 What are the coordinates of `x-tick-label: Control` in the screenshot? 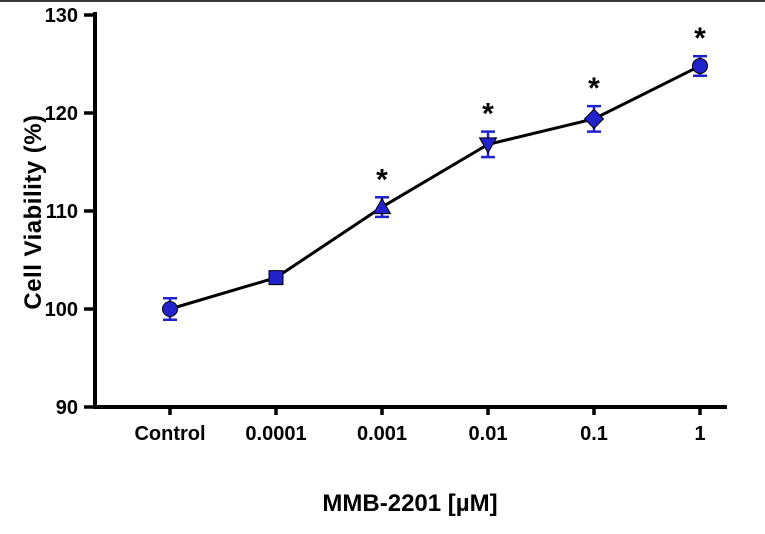 It's located at (169, 434).